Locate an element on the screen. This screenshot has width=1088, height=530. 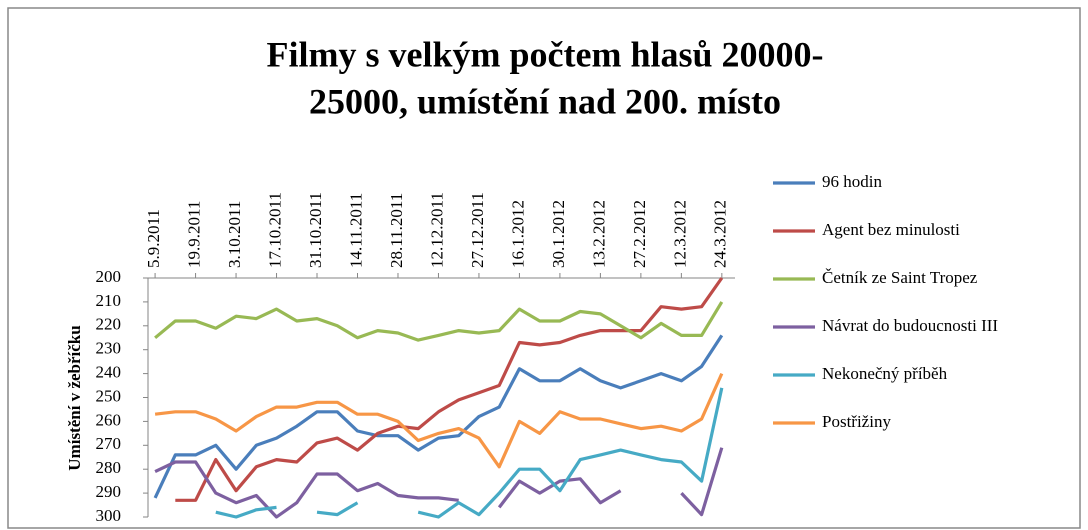
x-tick-label: 27.2.2012 is located at coordinates (639, 234).